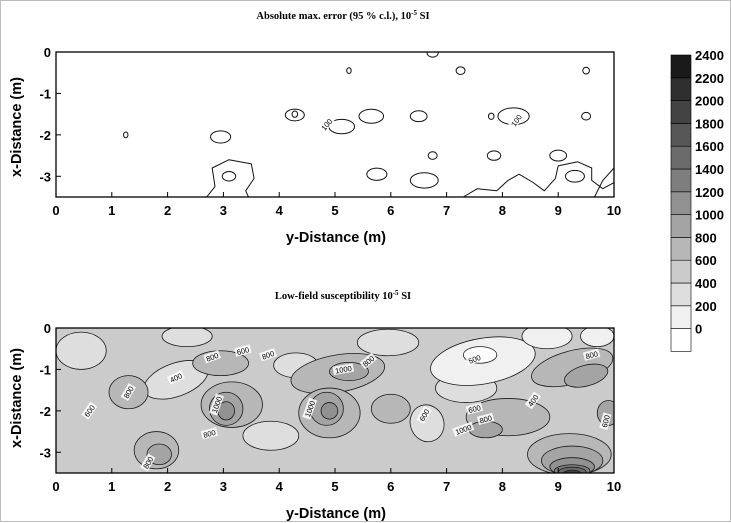 Image resolution: width=731 pixels, height=523 pixels. I want to click on x-tick-label-0: 0, so click(55, 486).